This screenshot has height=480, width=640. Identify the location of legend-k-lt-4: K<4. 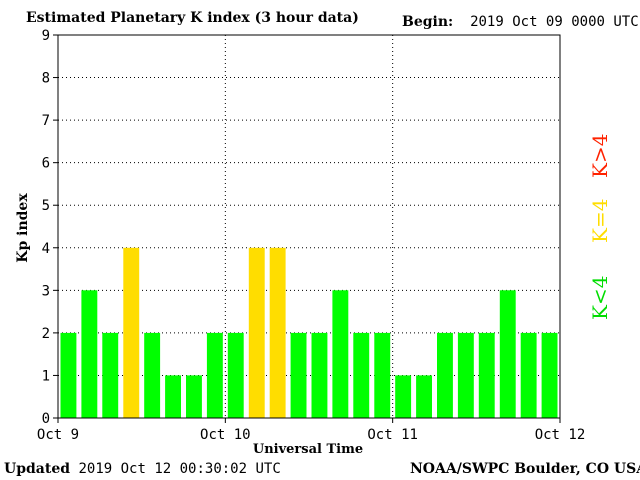
(600, 297).